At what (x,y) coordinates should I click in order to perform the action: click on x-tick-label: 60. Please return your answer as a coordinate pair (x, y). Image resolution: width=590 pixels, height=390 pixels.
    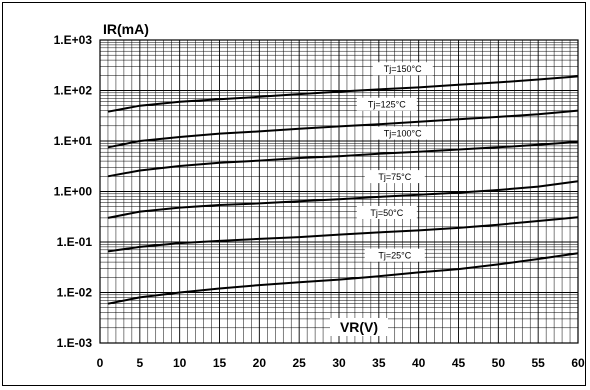
    Looking at the image, I should click on (578, 363).